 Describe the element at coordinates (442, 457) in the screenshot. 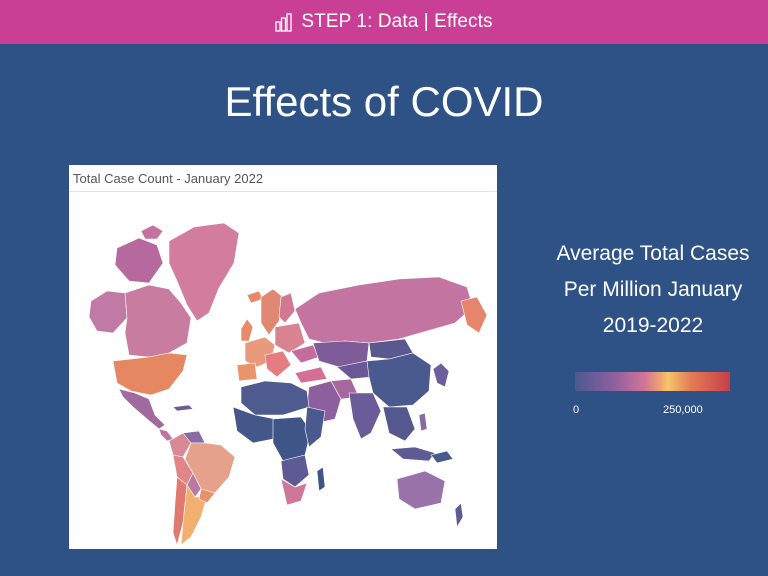

I see `region-papua` at that location.